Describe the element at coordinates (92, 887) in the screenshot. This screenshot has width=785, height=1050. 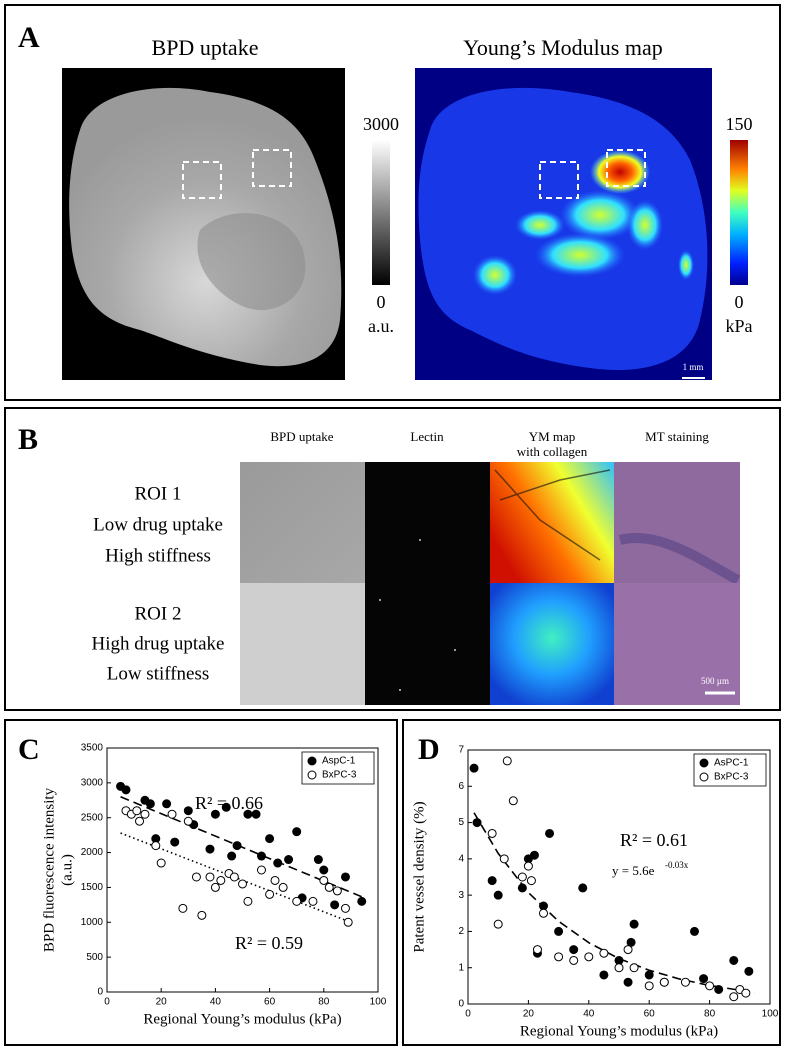
I see `y-tick-label: 1500` at that location.